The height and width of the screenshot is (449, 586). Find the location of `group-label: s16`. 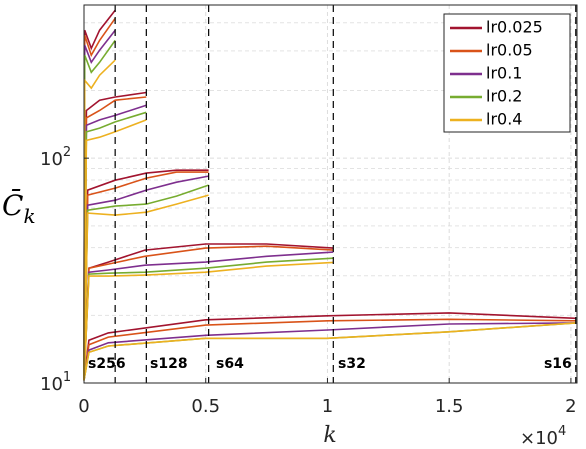

group-label: s16 is located at coordinates (558, 364).